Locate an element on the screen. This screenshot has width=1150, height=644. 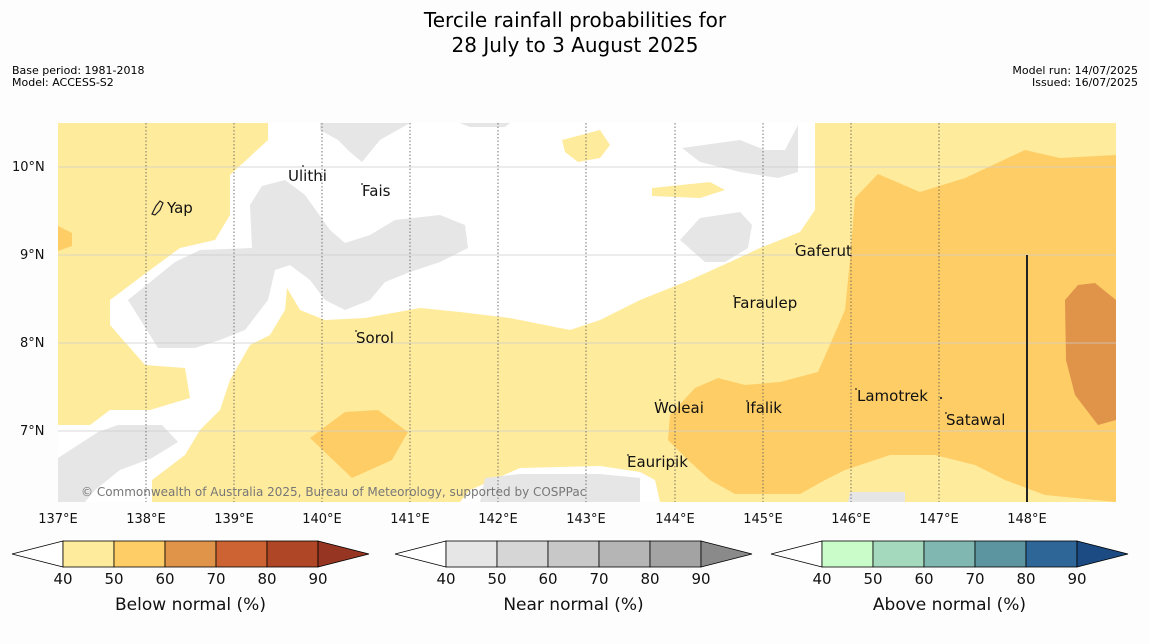
model-info: Base period: 1981-2018 Model: ACCESS-S2 is located at coordinates (78, 77).